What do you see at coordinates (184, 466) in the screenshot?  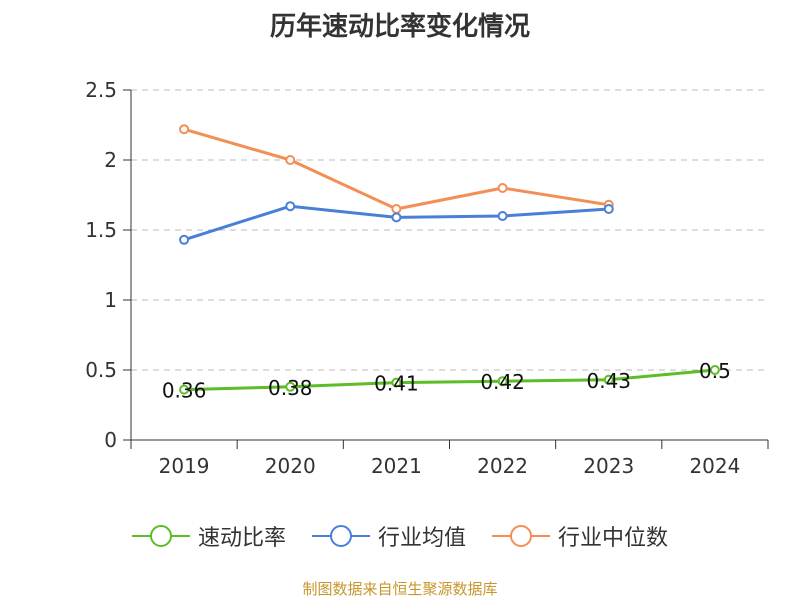 I see `x-tick-label: 2019` at bounding box center [184, 466].